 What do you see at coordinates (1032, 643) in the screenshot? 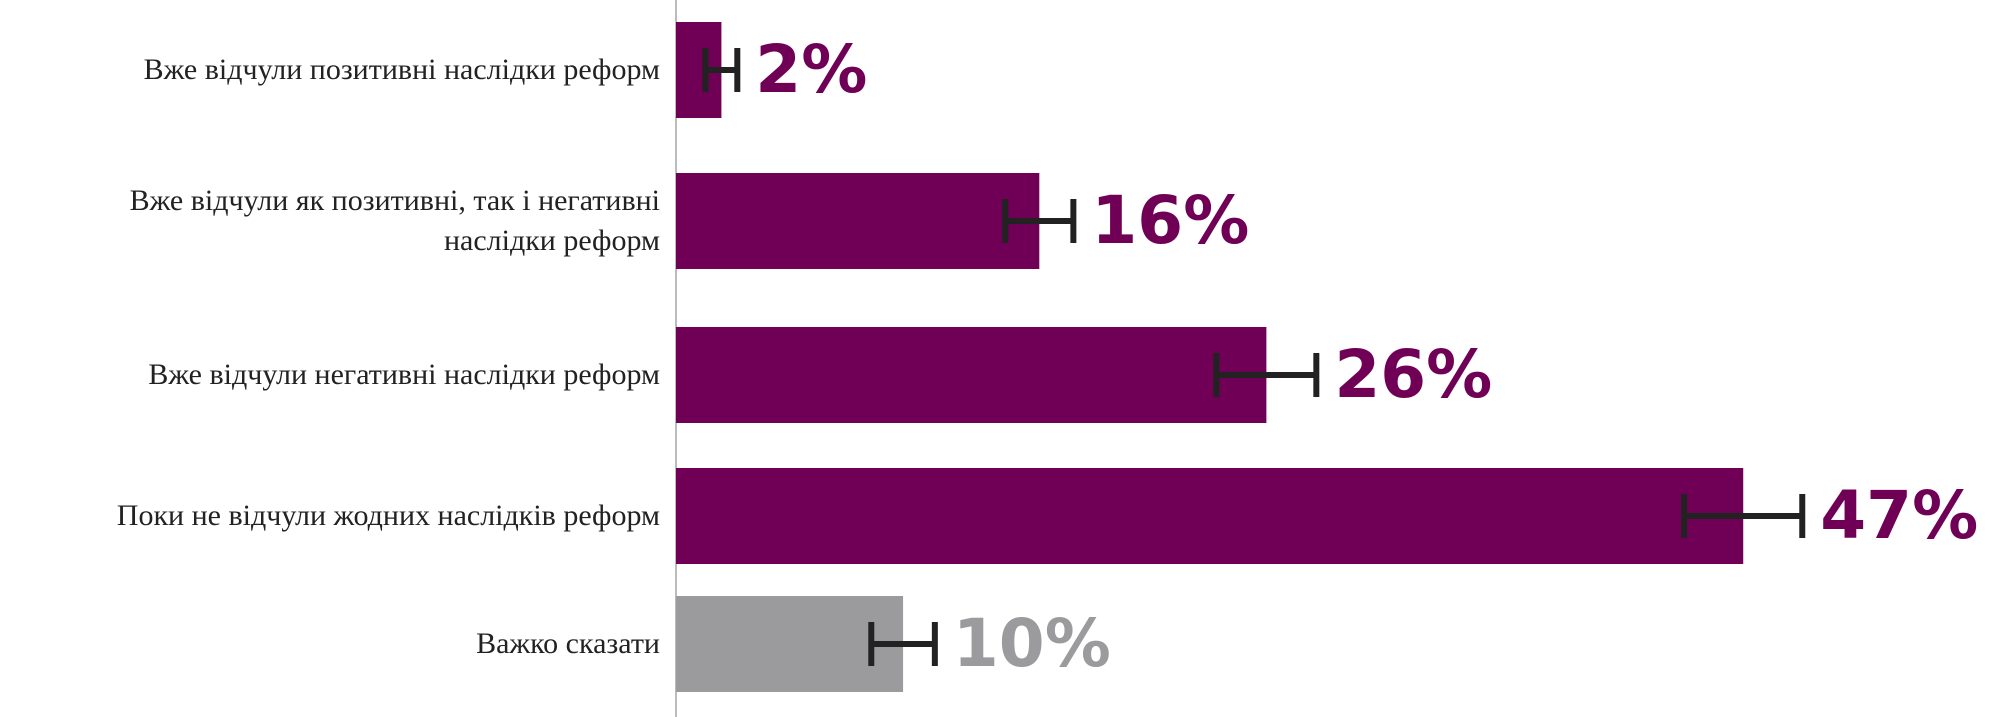
I see `value-label: 10%` at bounding box center [1032, 643].